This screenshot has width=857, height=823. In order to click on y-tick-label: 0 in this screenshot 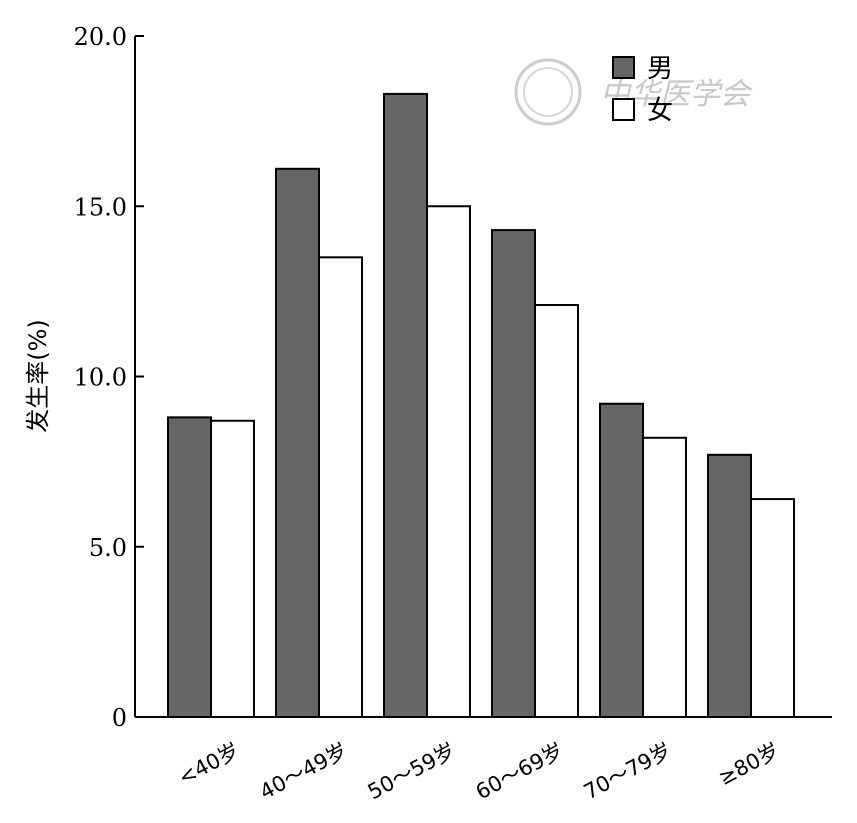, I will do `click(119, 718)`.